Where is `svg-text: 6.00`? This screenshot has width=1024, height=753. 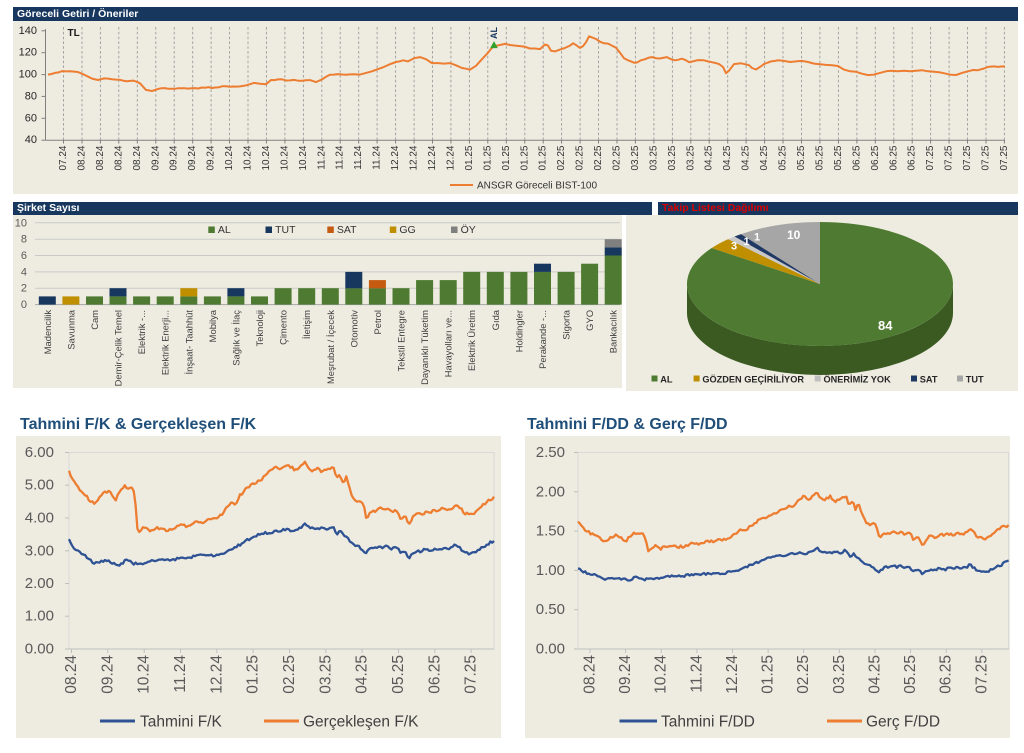 svg-text: 6.00 is located at coordinates (39, 452).